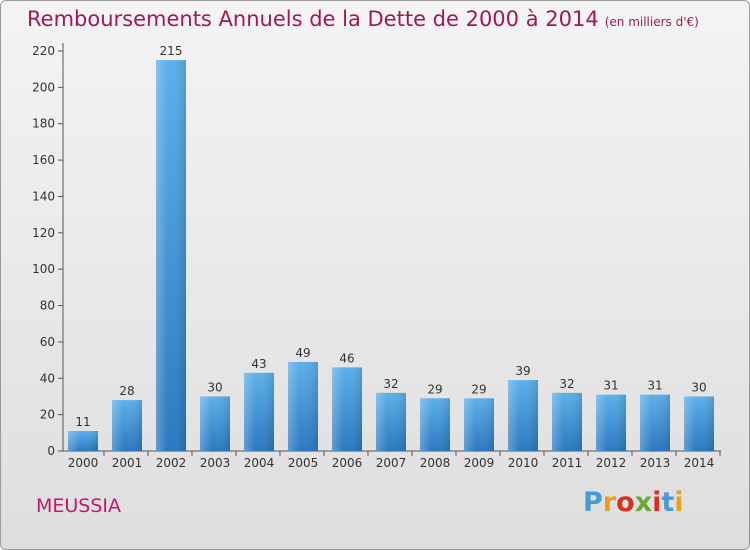  Describe the element at coordinates (523, 415) in the screenshot. I see `bar-shade-2010` at that location.